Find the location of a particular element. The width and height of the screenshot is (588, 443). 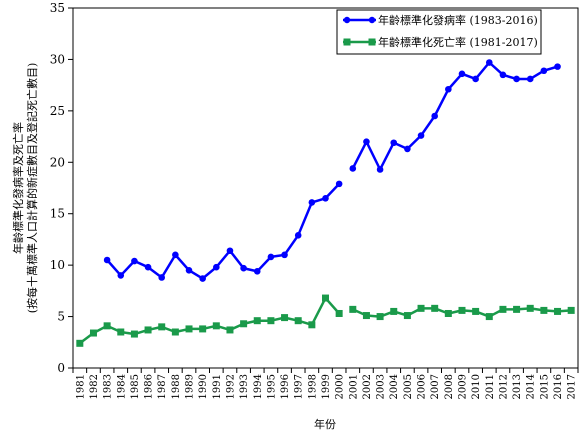

x-tick-label: 2016 is located at coordinates (558, 386).